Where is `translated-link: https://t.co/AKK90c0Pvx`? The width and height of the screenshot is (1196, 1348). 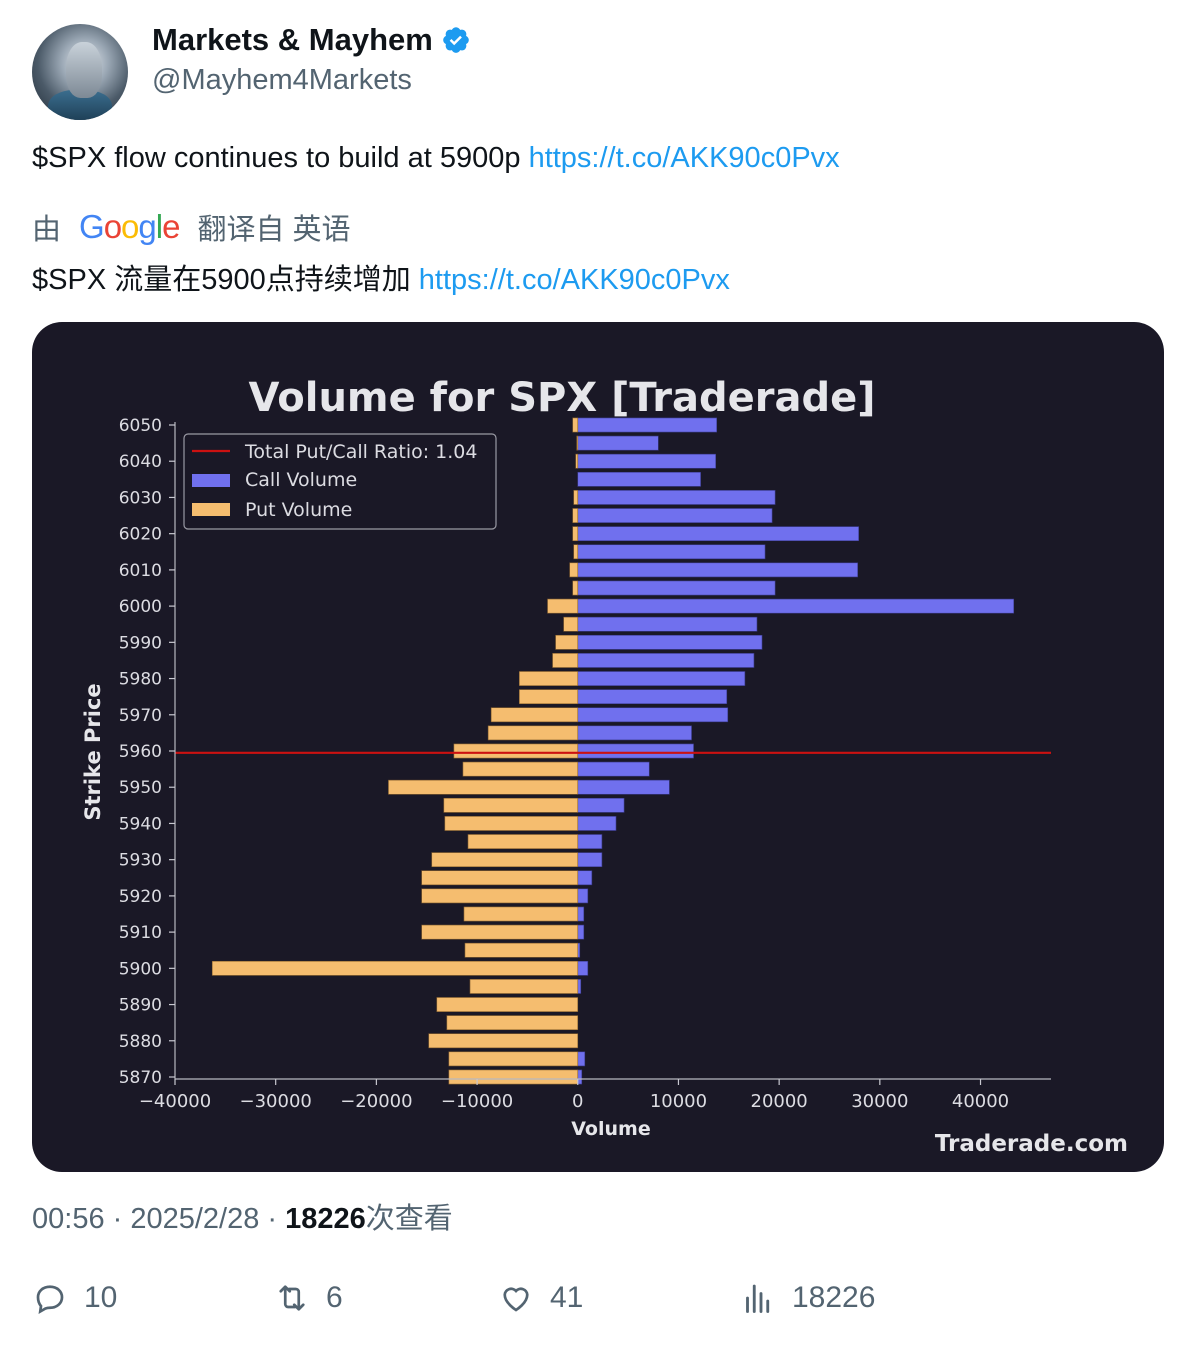
translated-link: https://t.co/AKK90c0Pvx is located at coordinates (574, 280).